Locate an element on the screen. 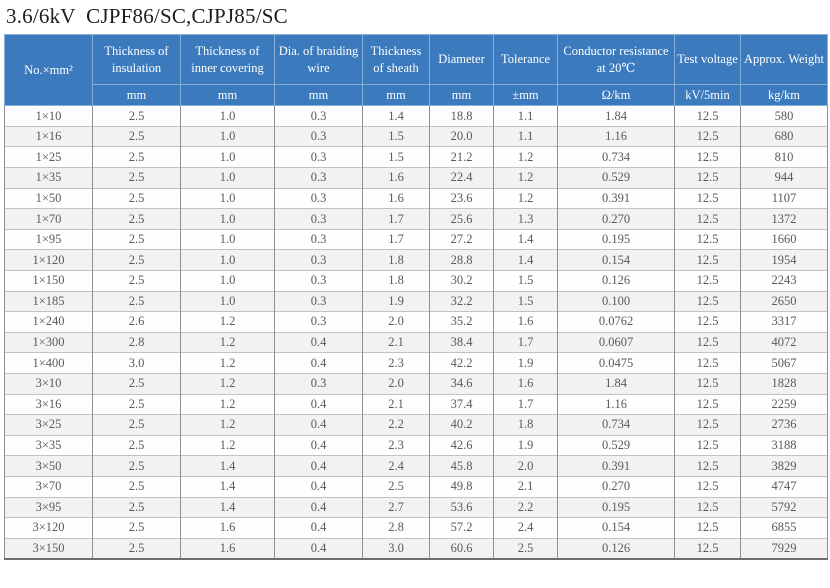 This screenshot has height=588, width=830. unit-cell: mm is located at coordinates (461, 95).